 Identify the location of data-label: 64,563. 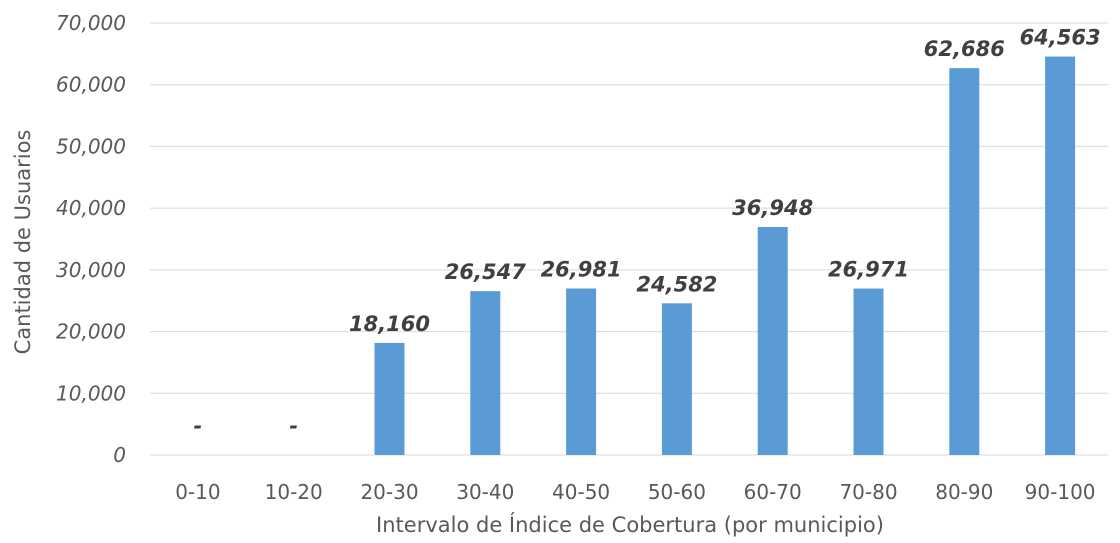
(1060, 38).